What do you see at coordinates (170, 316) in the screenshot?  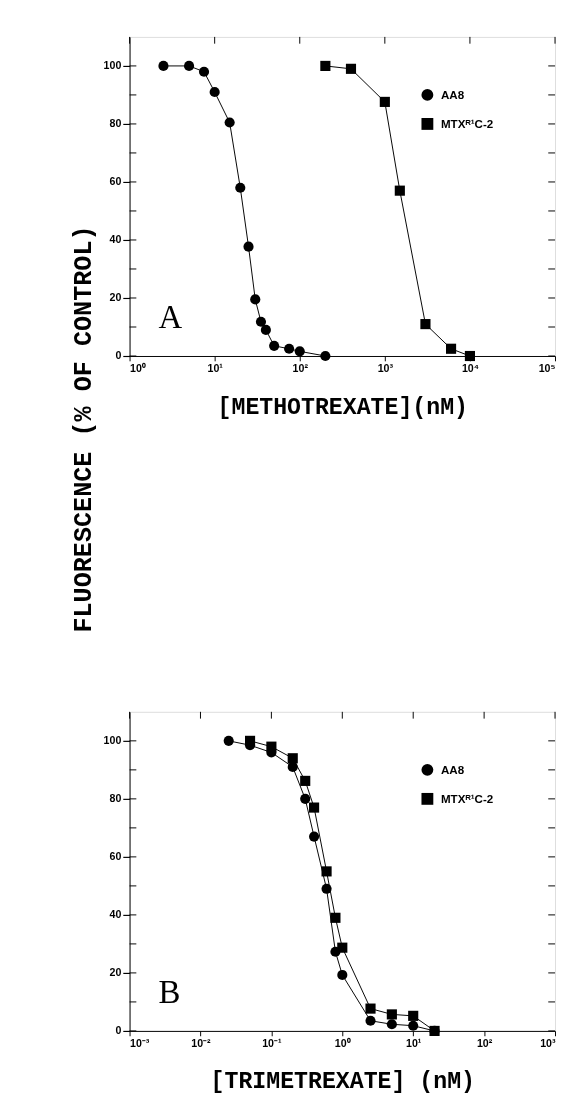 I see `annotation: A` at bounding box center [170, 316].